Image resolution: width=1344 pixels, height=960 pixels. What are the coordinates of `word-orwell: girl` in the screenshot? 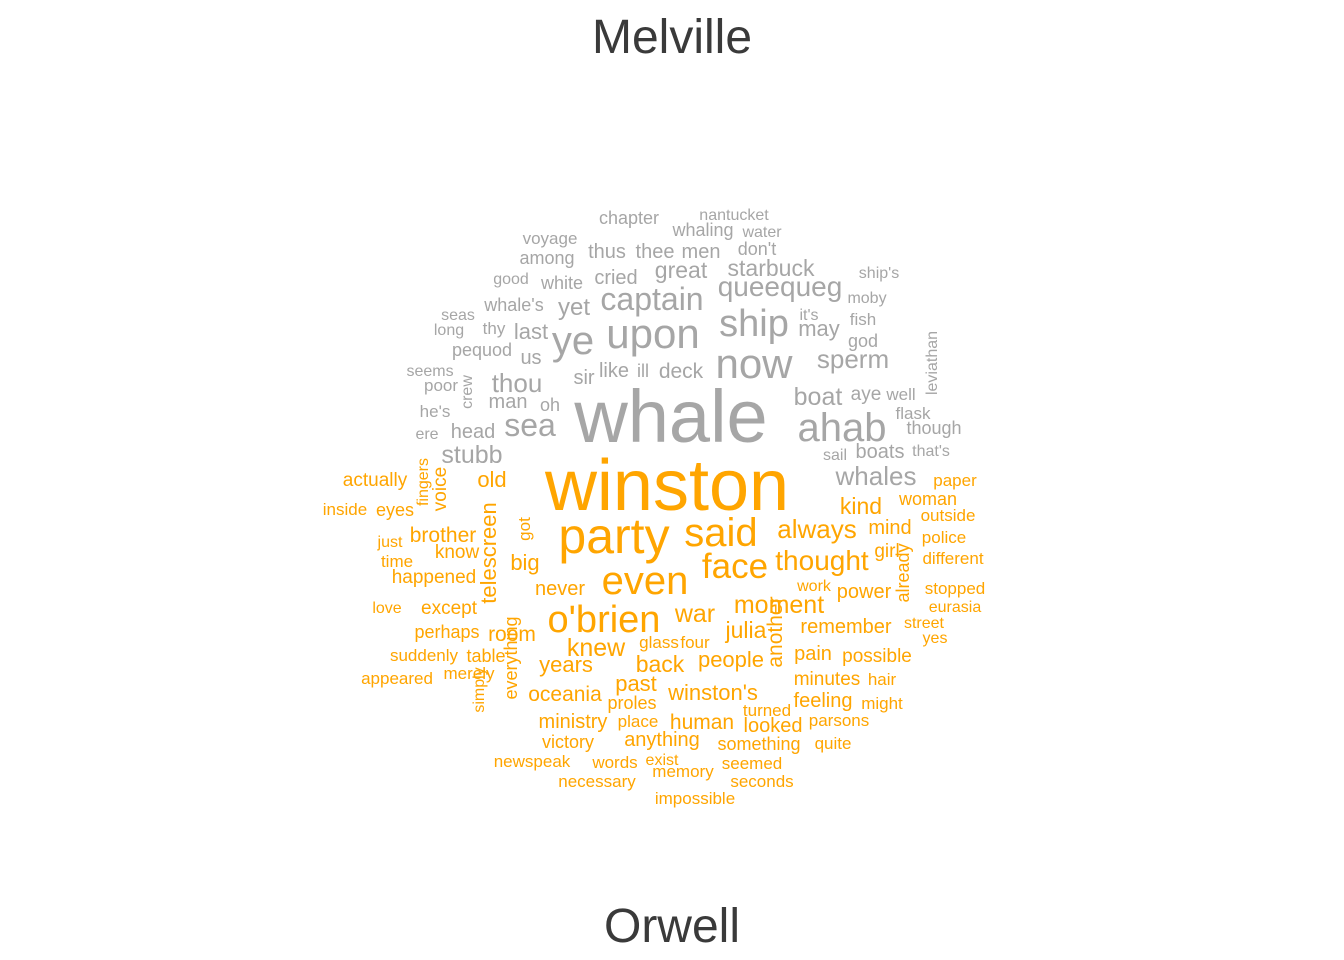 It's located at (886, 551).